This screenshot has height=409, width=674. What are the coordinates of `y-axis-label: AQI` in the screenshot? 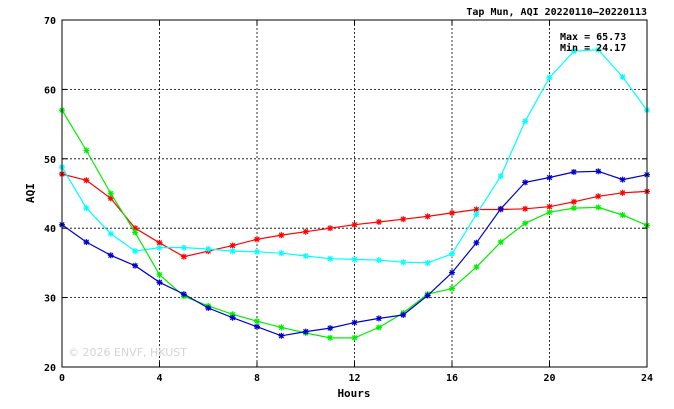 It's located at (30, 193).